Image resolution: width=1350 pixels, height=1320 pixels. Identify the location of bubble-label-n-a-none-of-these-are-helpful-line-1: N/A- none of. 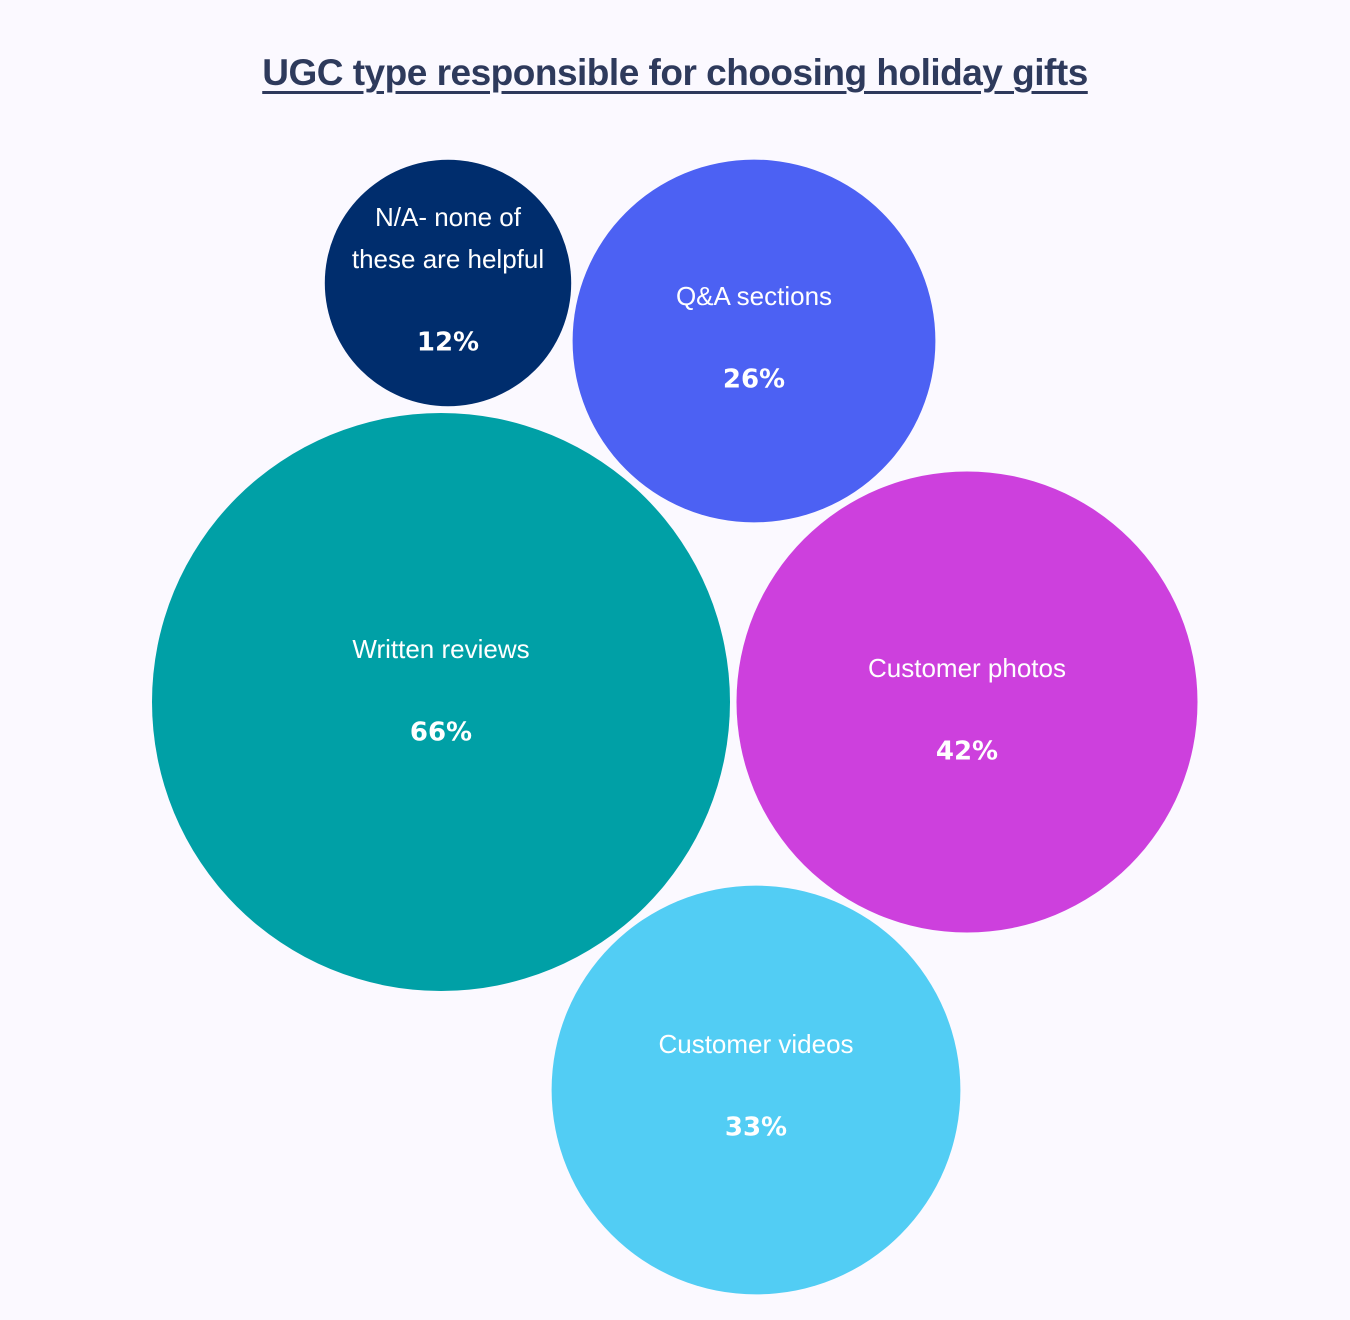
(448, 217).